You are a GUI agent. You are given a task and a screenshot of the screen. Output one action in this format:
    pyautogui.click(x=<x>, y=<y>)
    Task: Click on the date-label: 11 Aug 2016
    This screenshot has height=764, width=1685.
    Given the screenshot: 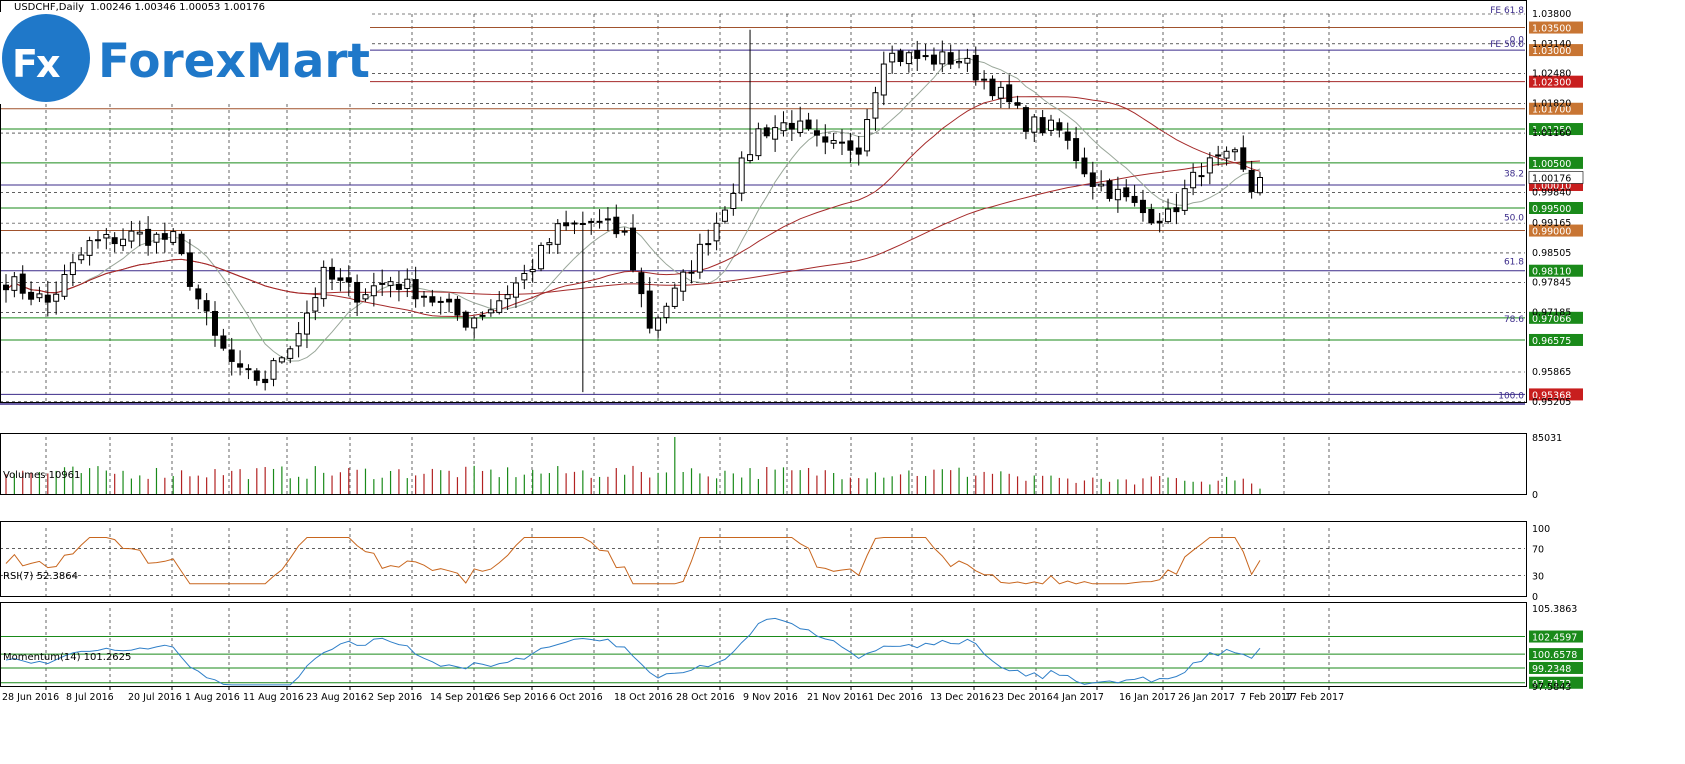 What is the action you would take?
    pyautogui.click(x=273, y=697)
    